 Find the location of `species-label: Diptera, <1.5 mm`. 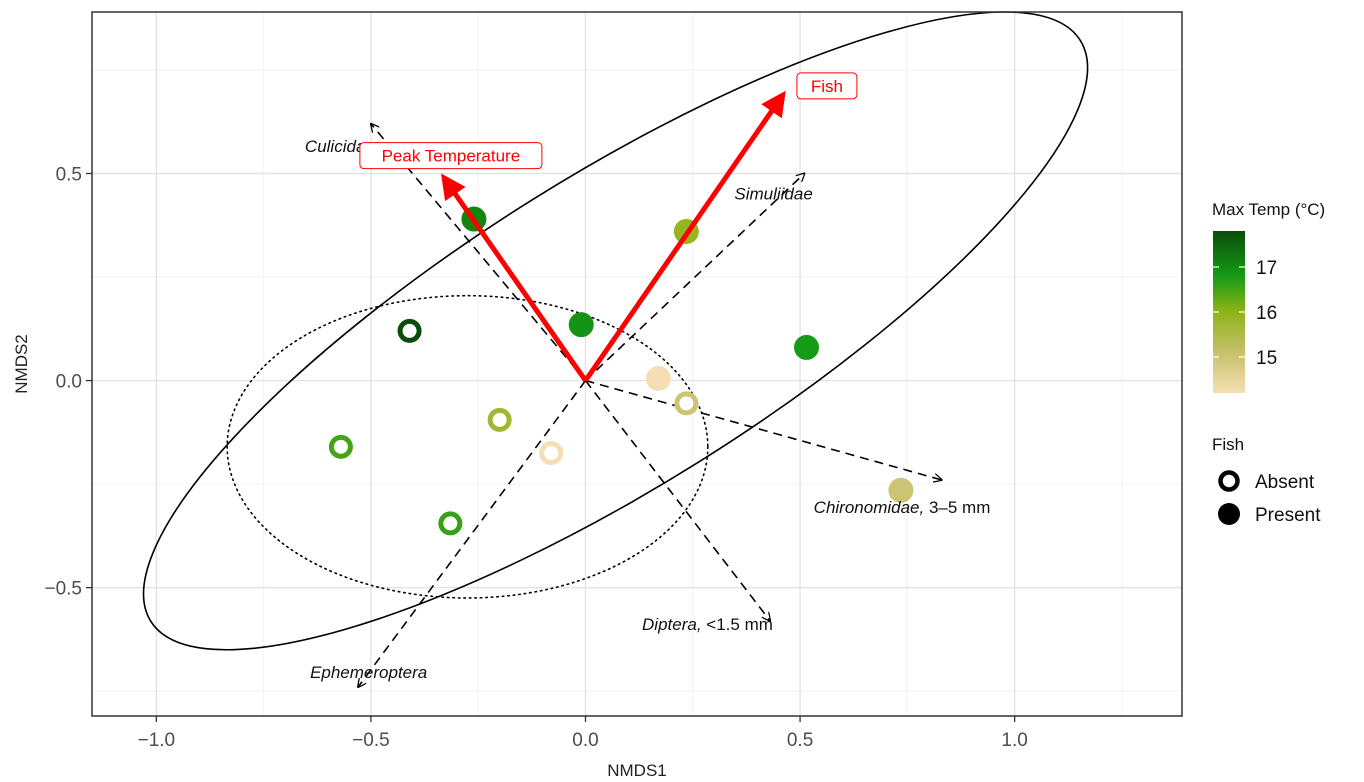

species-label: Diptera, <1.5 mm is located at coordinates (707, 624).